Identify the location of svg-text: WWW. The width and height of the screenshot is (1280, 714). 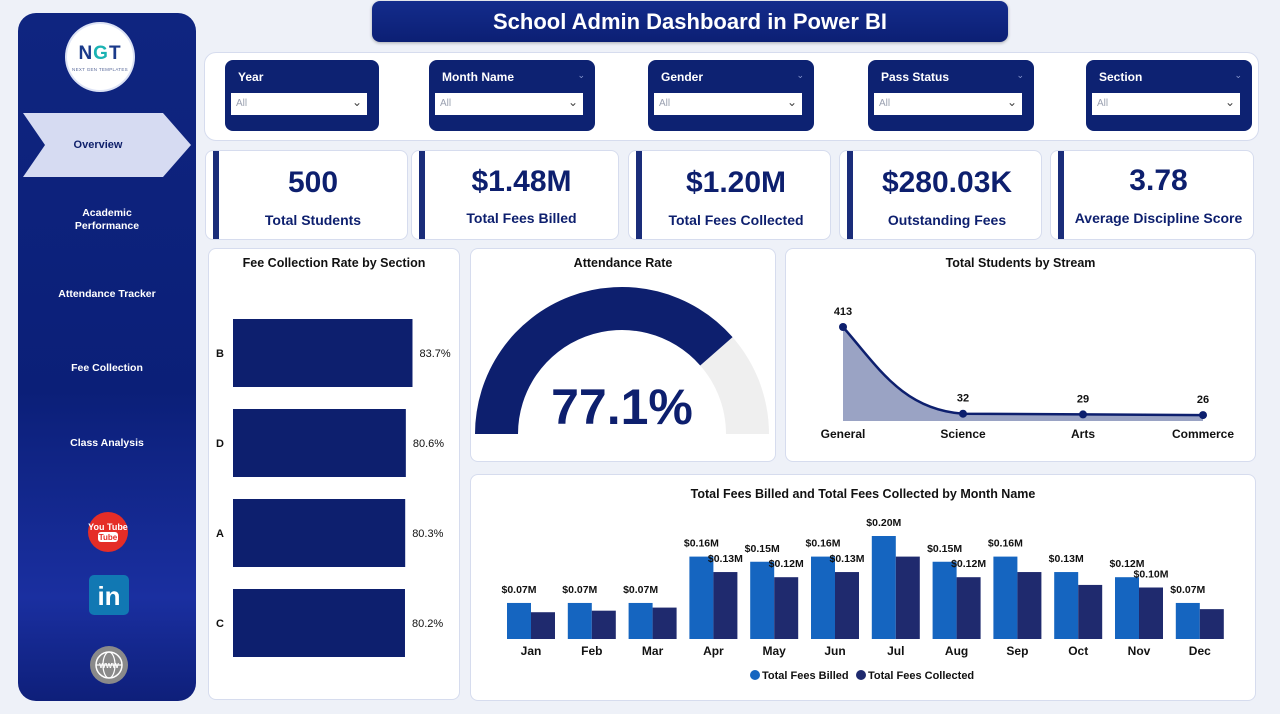
(109, 666).